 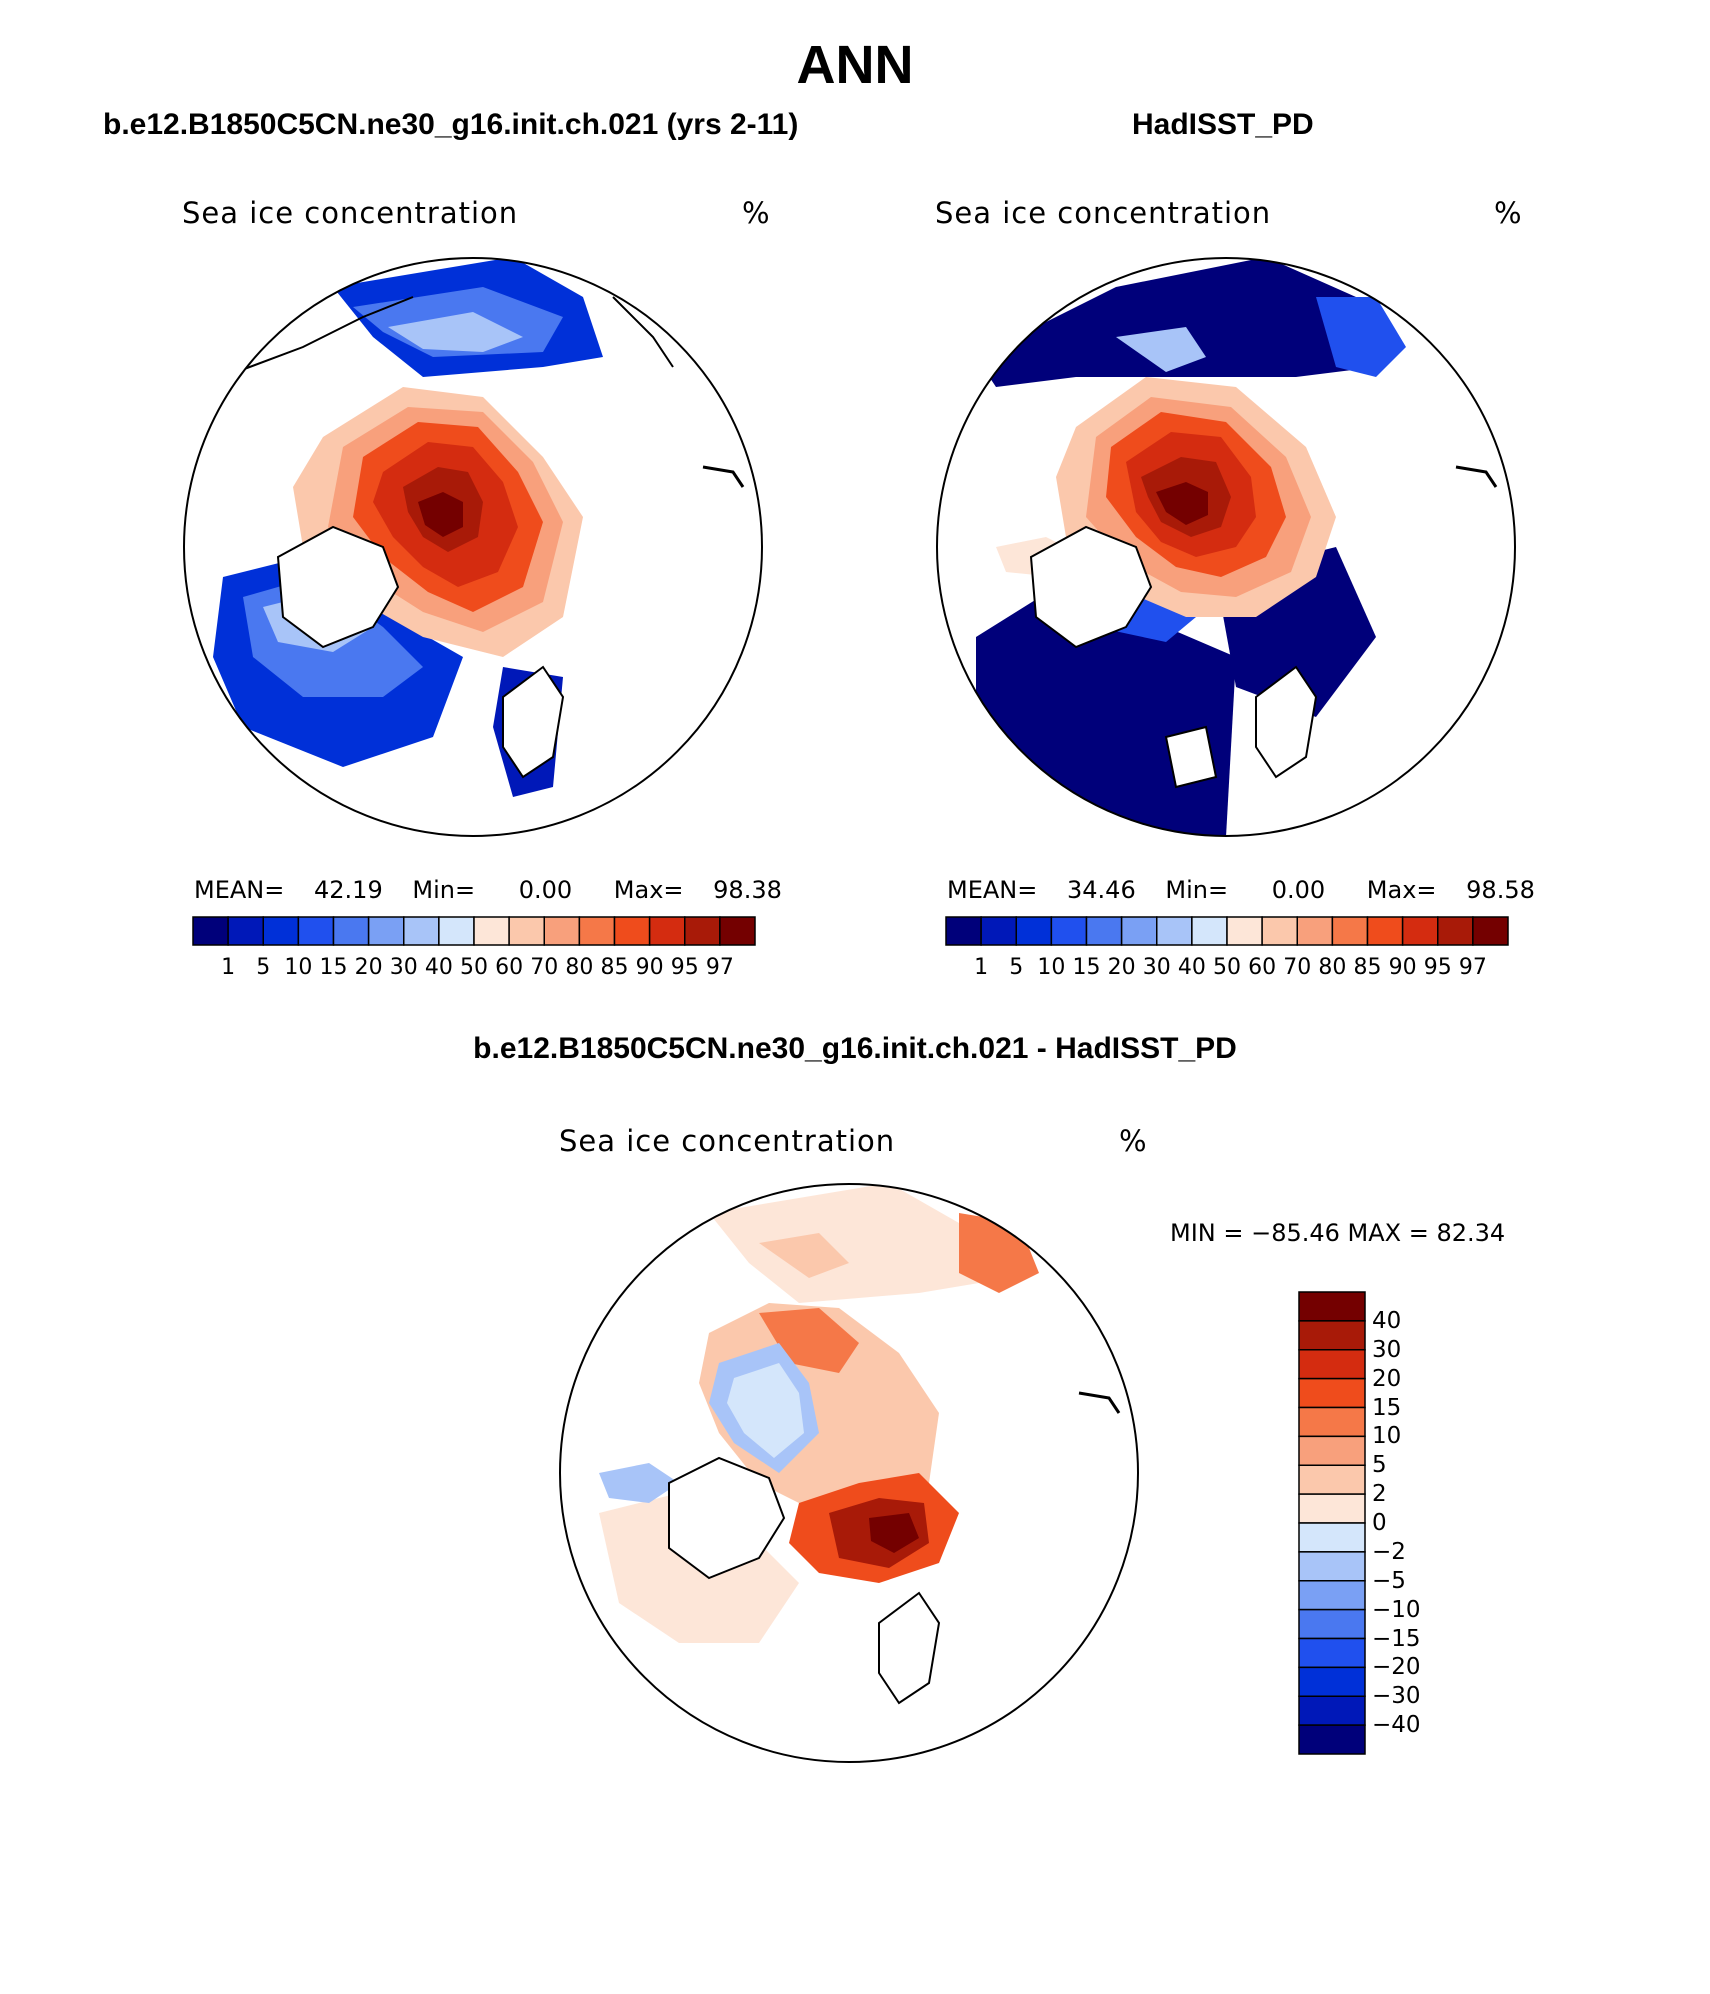 I want to click on colorbar-model-tick-label: 30, so click(x=403, y=967).